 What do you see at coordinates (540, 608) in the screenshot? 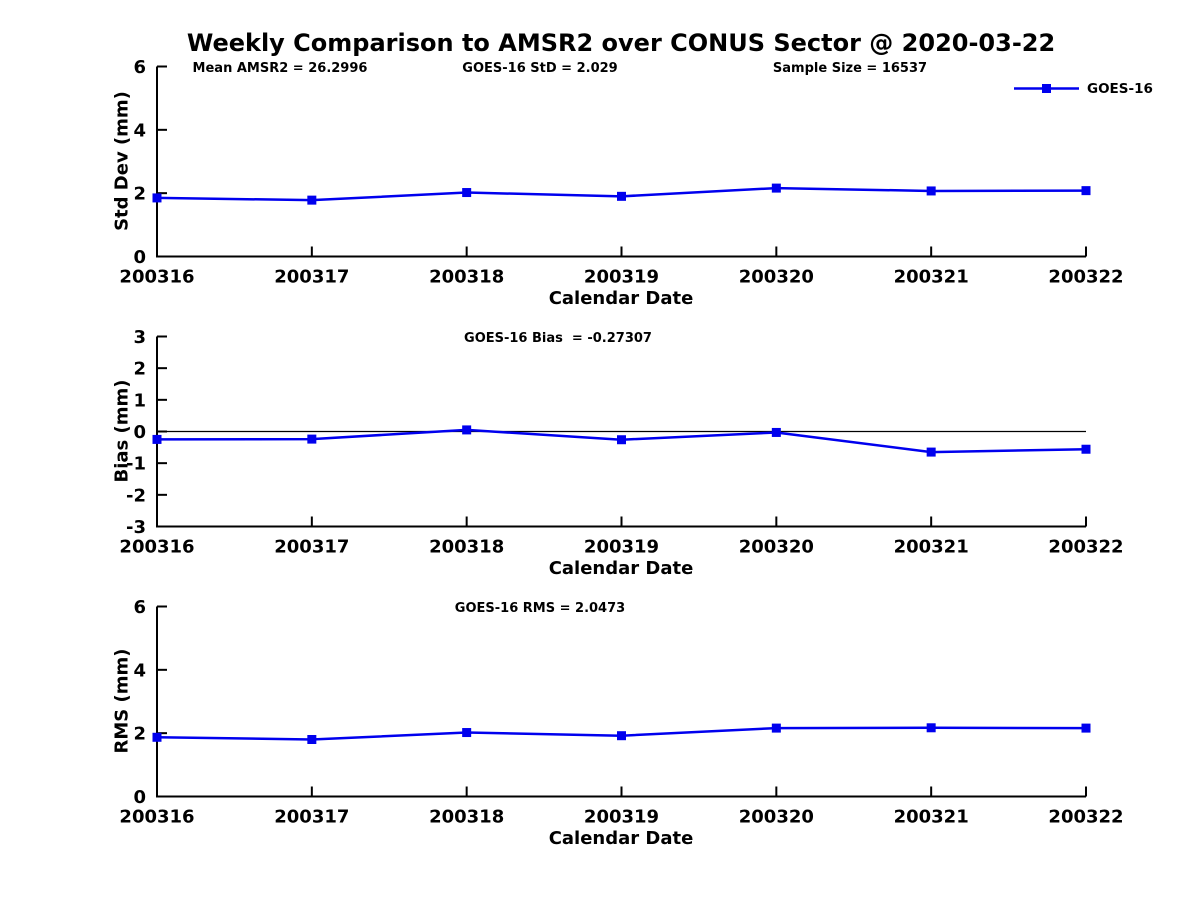
I see `annotation-goes16-rms: GOES-16 RMS = 2.0473` at bounding box center [540, 608].